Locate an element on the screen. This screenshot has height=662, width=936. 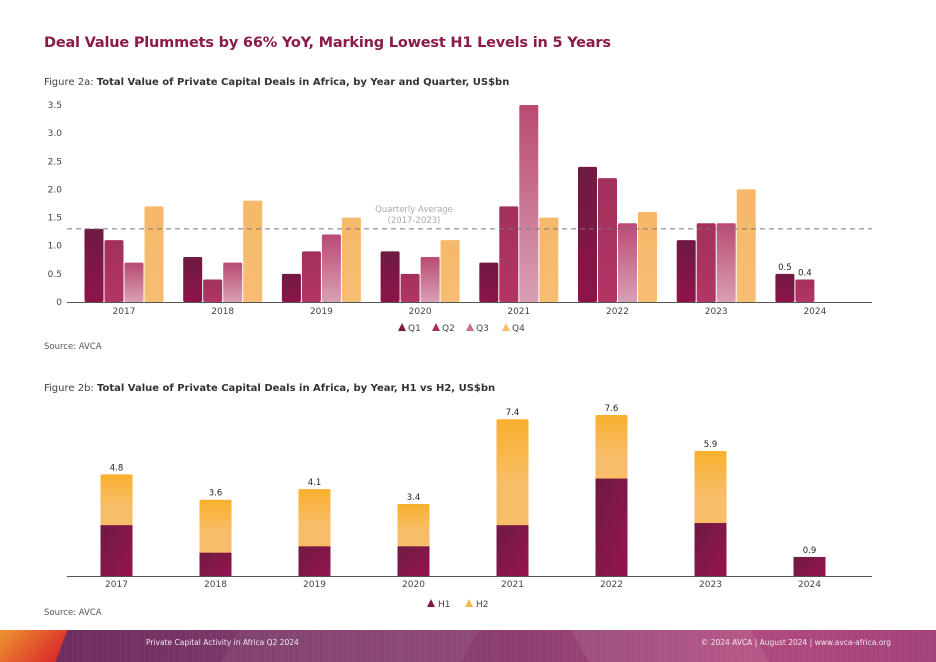
figure-2b-source: Source: AVCA is located at coordinates (73, 613).